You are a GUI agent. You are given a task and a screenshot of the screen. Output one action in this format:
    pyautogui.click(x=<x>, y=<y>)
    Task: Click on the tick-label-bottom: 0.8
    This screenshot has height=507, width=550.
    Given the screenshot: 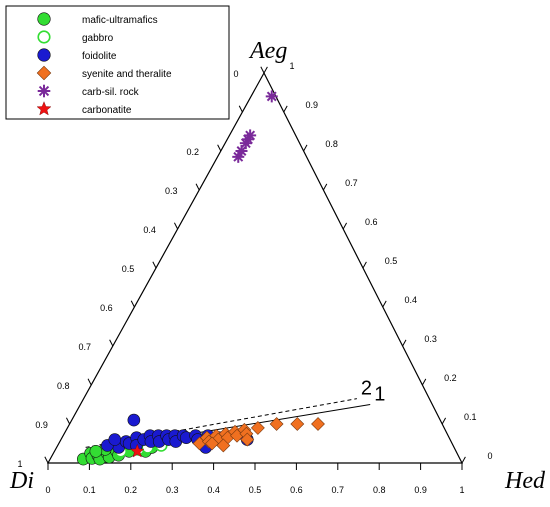 What is the action you would take?
    pyautogui.click(x=379, y=490)
    